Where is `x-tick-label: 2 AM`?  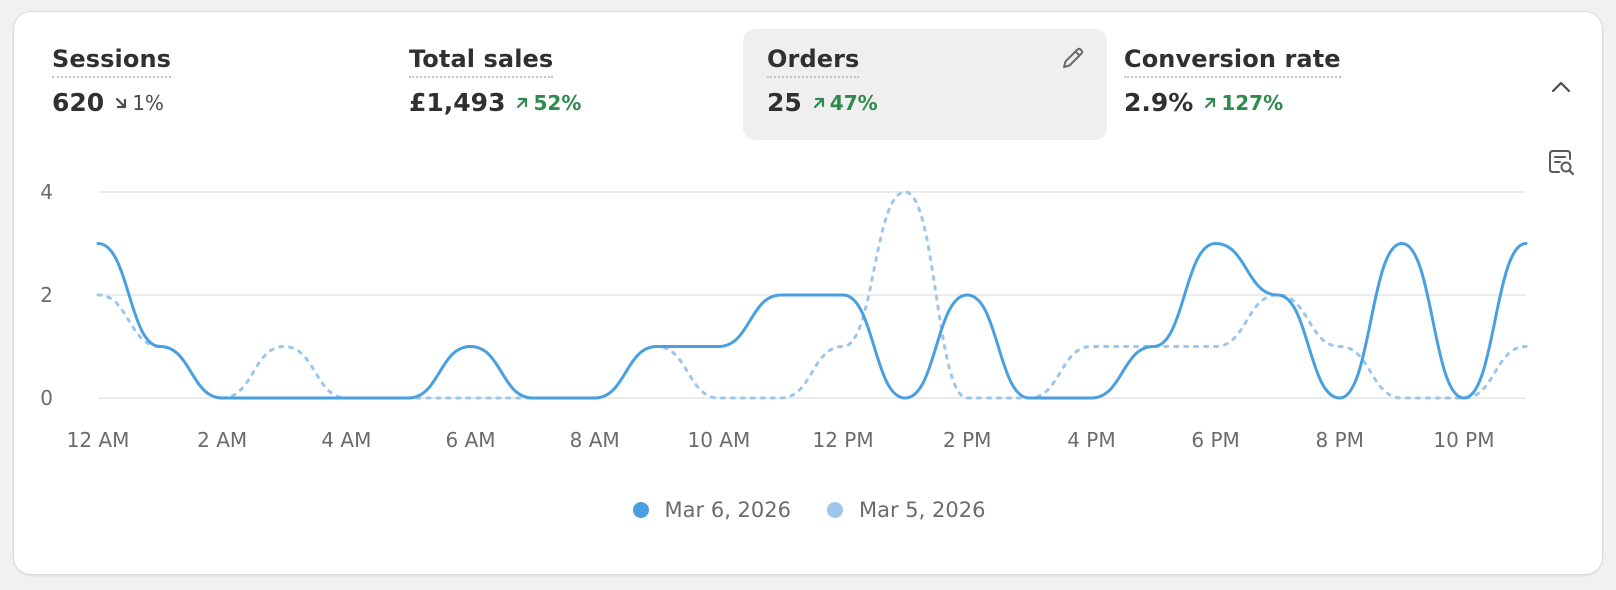
x-tick-label: 2 AM is located at coordinates (222, 440).